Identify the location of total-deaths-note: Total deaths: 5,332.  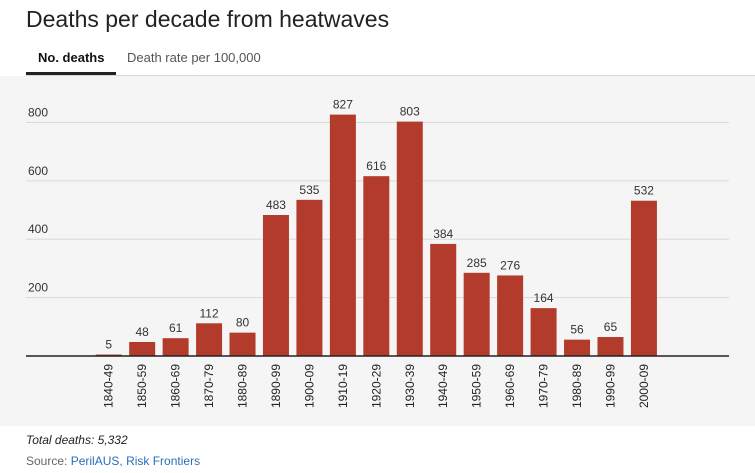
(77, 440).